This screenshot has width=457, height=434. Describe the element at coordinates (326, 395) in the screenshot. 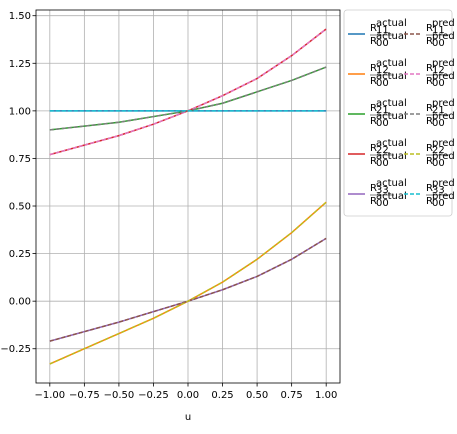

I see `x-tick-label: 1.00` at that location.